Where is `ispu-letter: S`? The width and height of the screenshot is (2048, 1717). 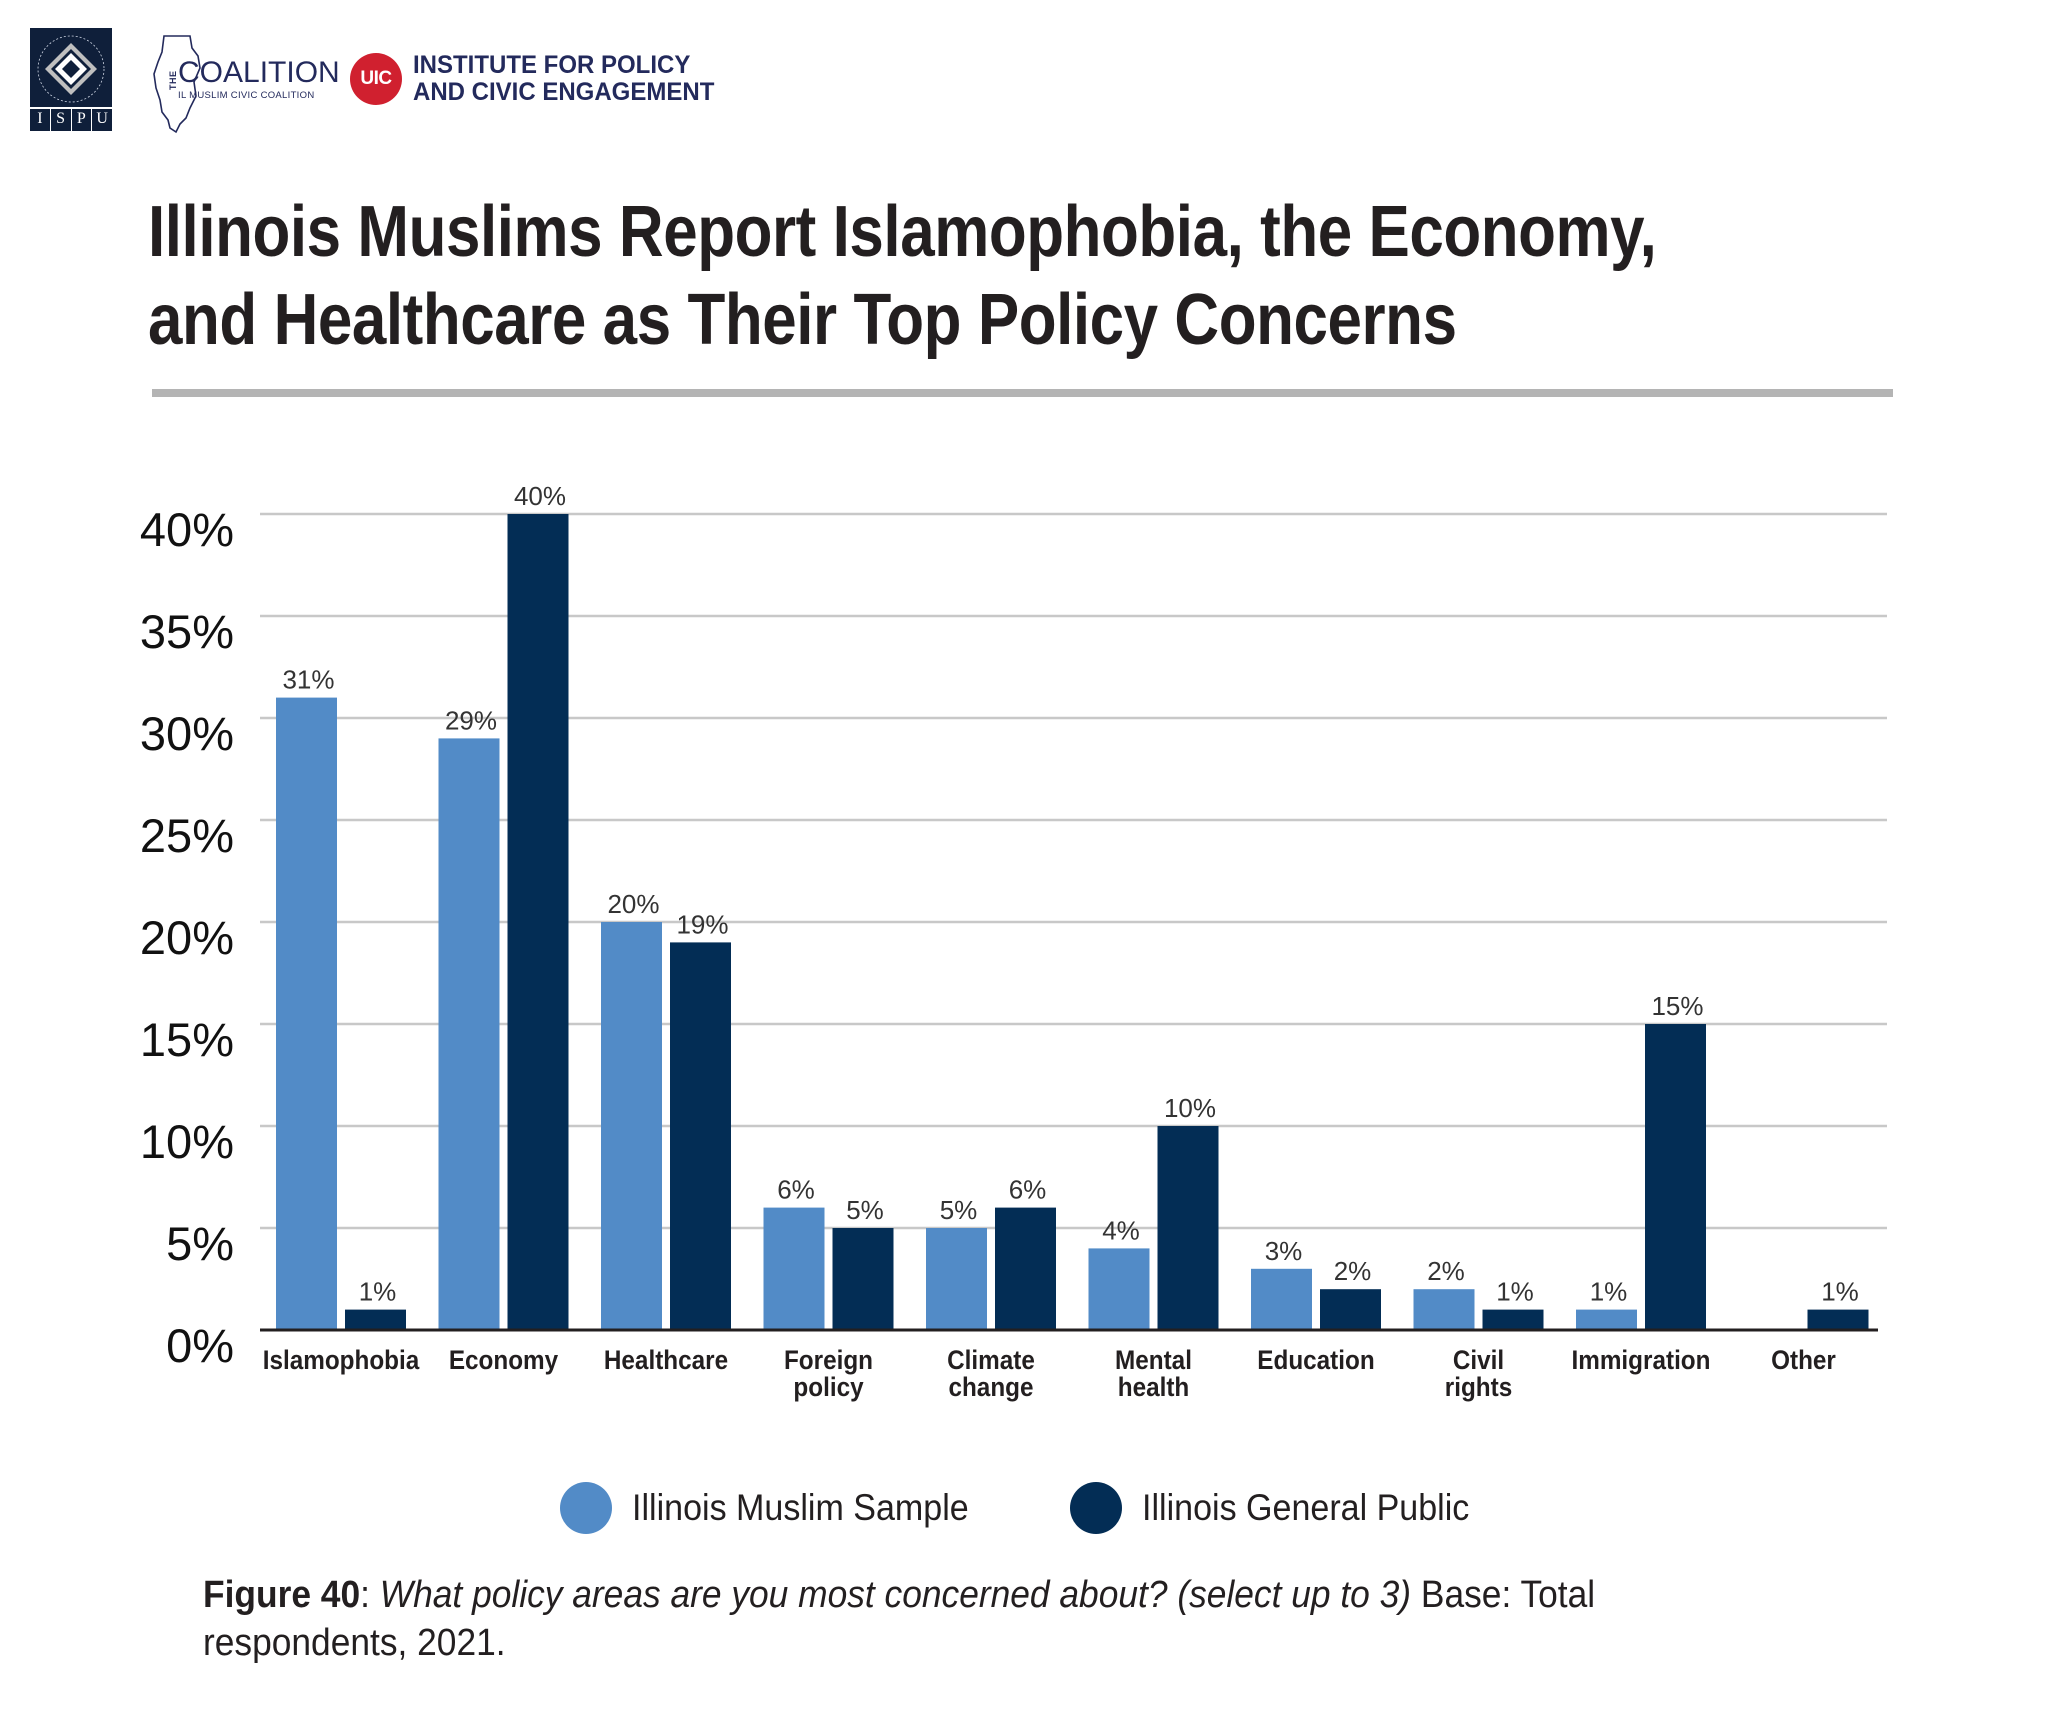 ispu-letter: S is located at coordinates (60, 120).